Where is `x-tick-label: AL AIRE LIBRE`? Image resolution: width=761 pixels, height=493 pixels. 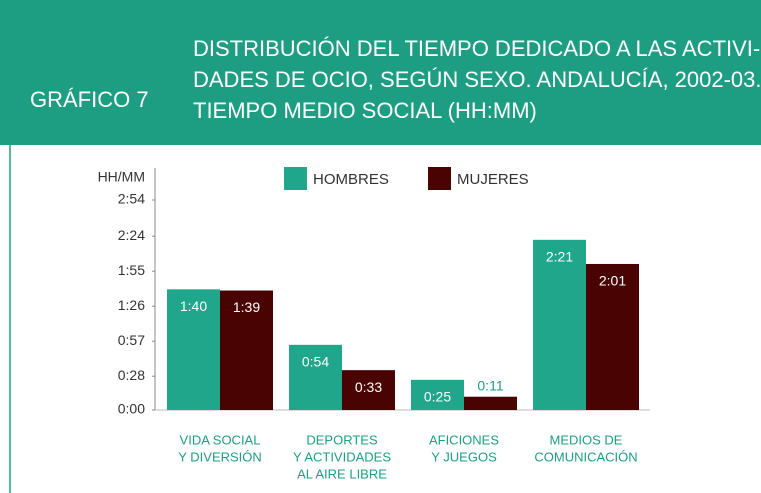
x-tick-label: AL AIRE LIBRE is located at coordinates (342, 473).